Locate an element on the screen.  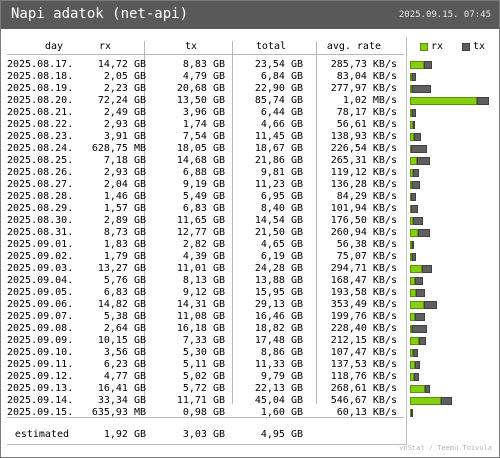
total-cell: 15,95 GB is located at coordinates (278, 292).